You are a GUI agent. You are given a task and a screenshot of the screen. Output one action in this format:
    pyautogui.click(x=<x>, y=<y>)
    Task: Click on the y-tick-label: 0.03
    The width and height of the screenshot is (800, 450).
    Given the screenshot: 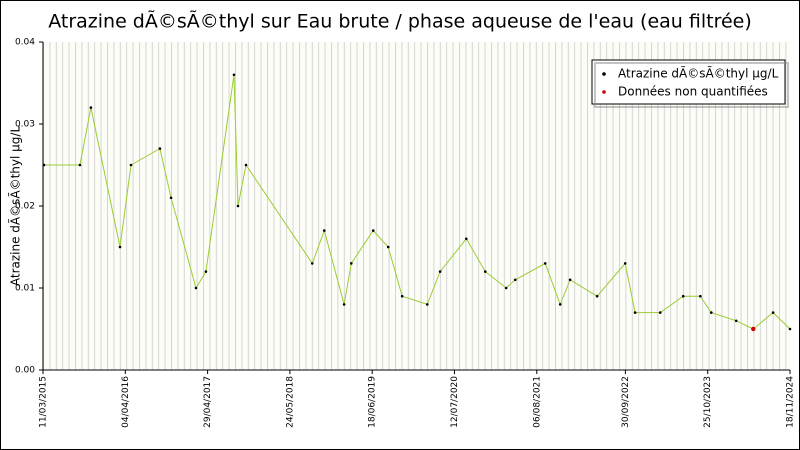 What is the action you would take?
    pyautogui.click(x=25, y=125)
    